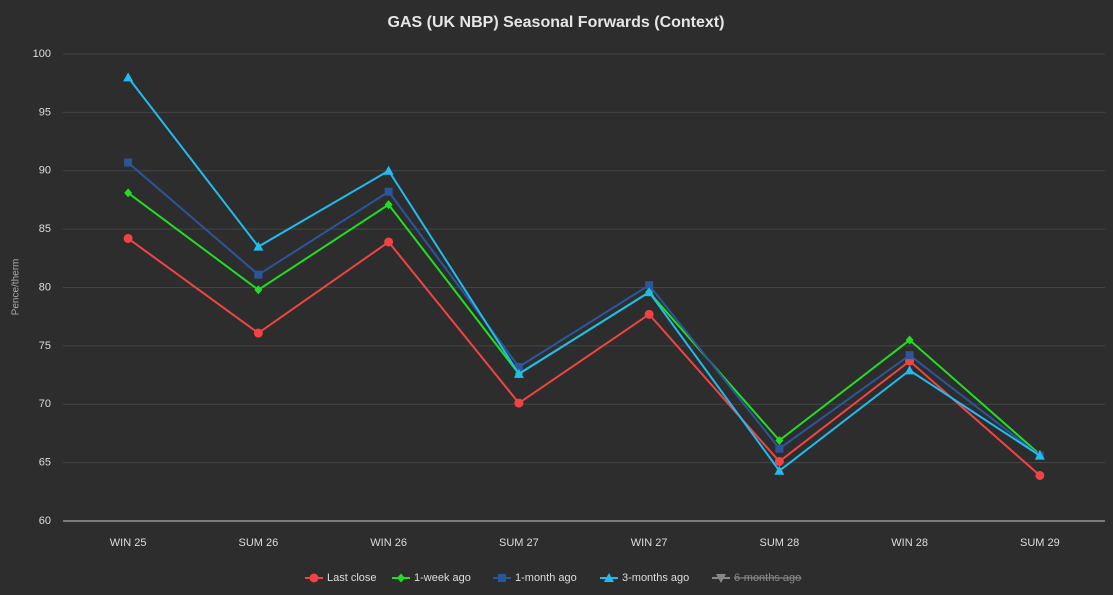 This screenshot has height=595, width=1113. Describe the element at coordinates (45, 112) in the screenshot. I see `y-tick-label: 95` at that location.